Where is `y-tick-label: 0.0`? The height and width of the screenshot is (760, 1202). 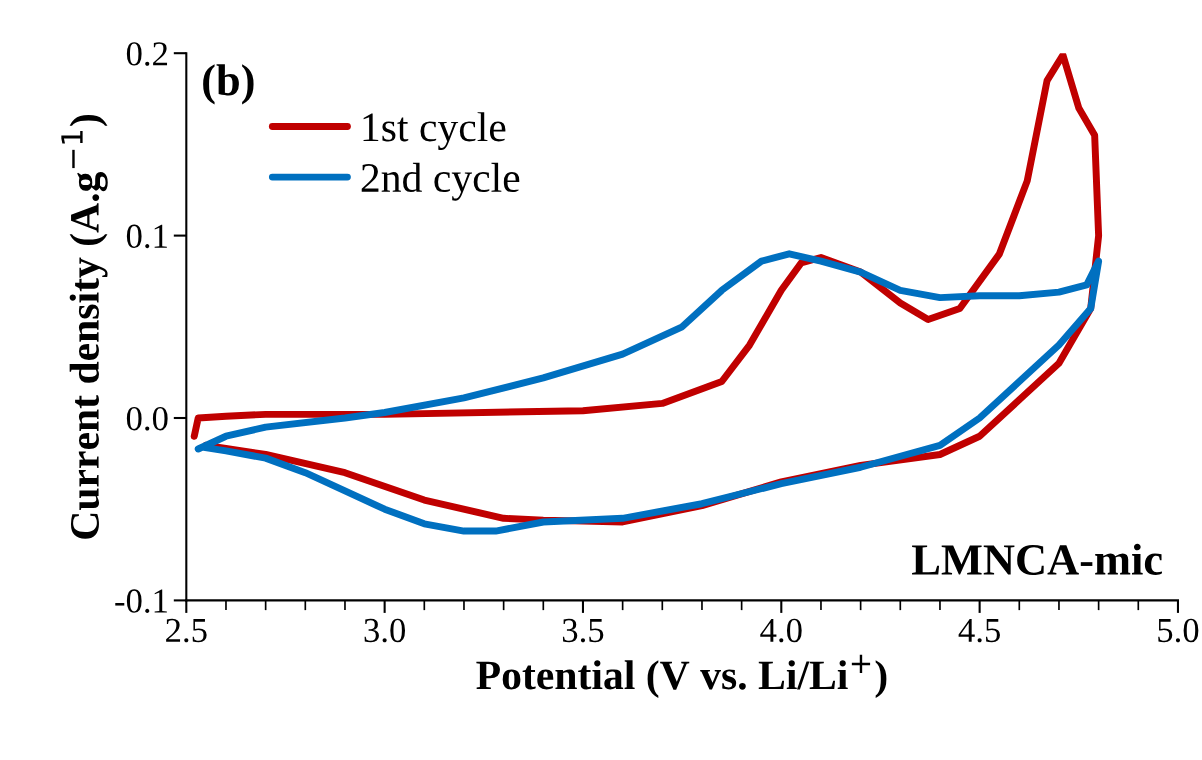 y-tick-label: 0.0 is located at coordinates (147, 418).